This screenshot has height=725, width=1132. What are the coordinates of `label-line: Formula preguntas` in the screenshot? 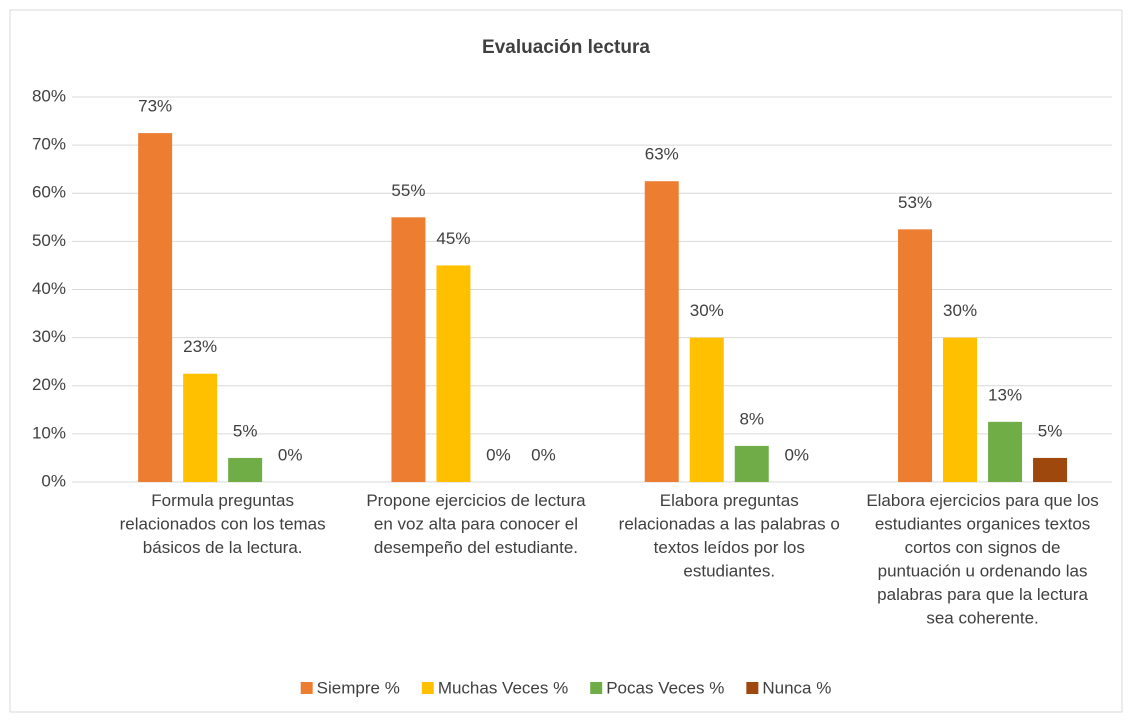 It's located at (222, 500).